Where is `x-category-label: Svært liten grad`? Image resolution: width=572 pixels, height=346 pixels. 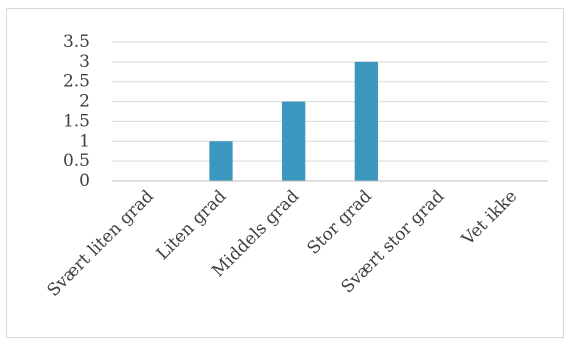
x-category-label: Svært liten grad is located at coordinates (100, 243).